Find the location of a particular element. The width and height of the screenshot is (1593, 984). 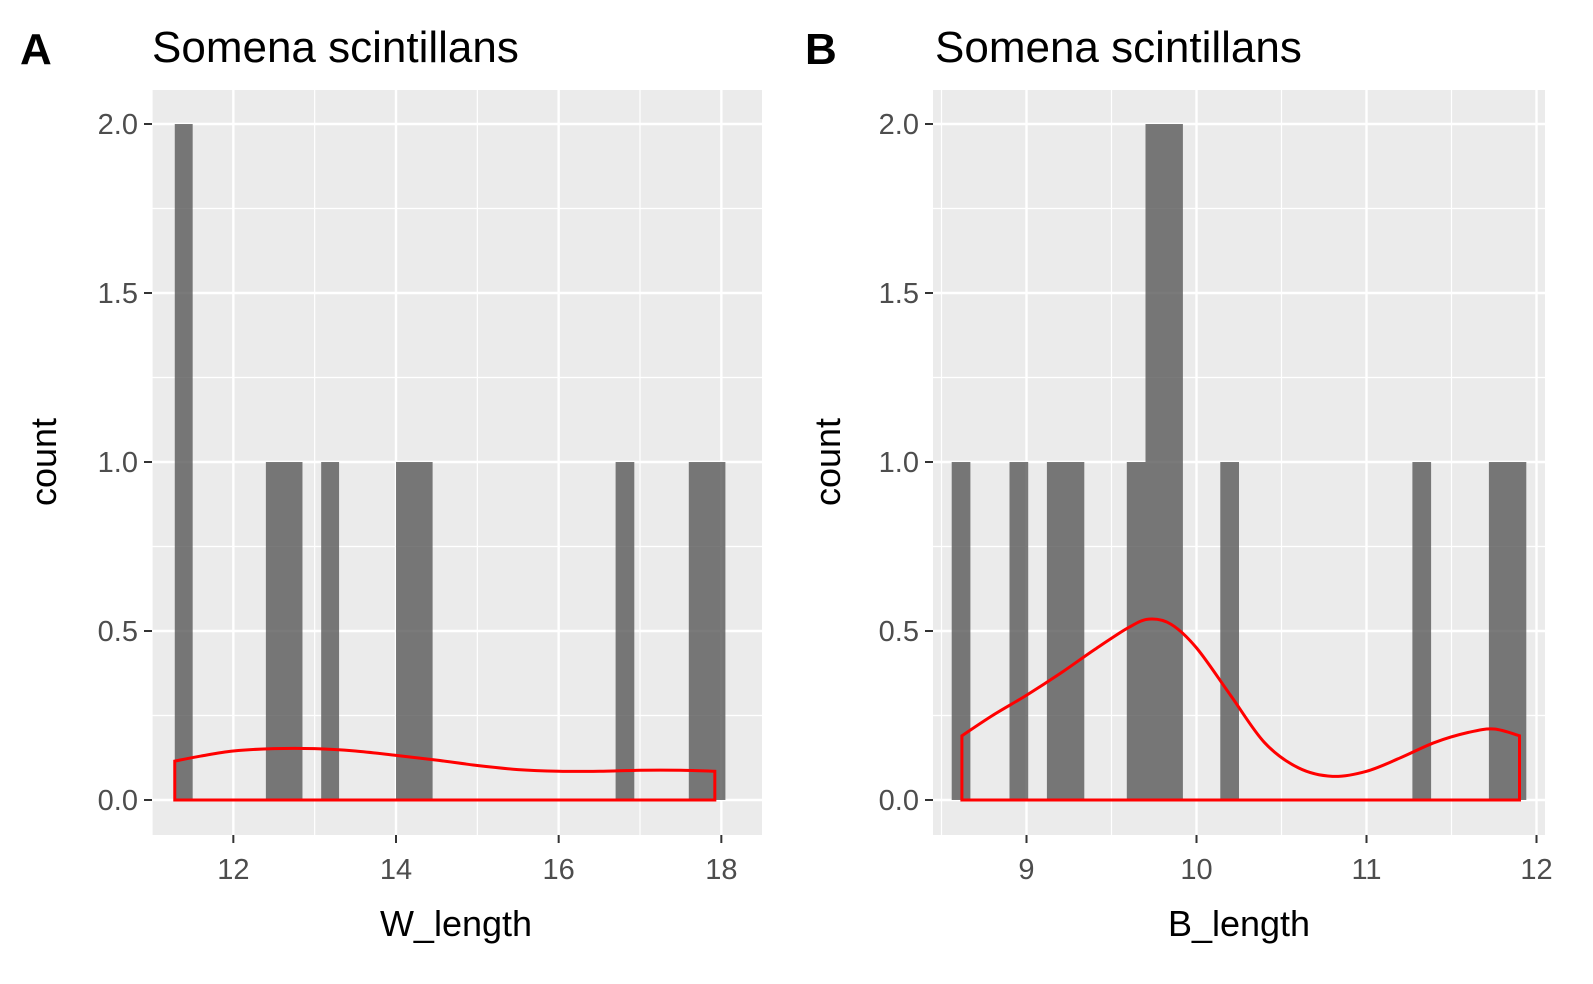

panel-a-density-curve is located at coordinates (445, 774).